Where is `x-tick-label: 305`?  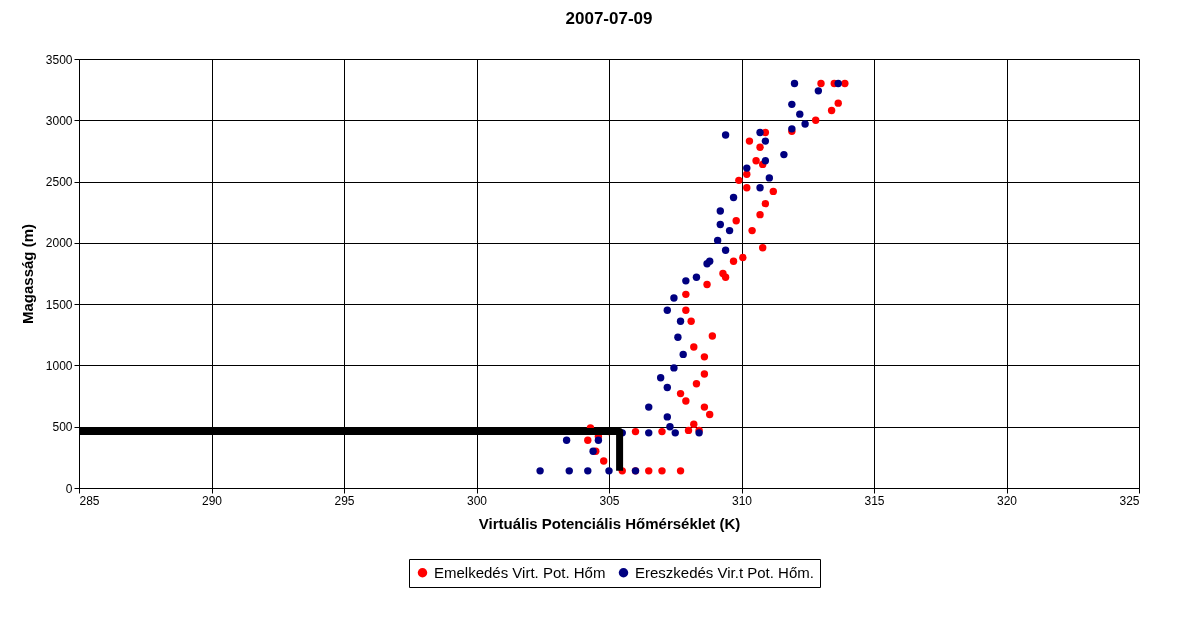 x-tick-label: 305 is located at coordinates (609, 500).